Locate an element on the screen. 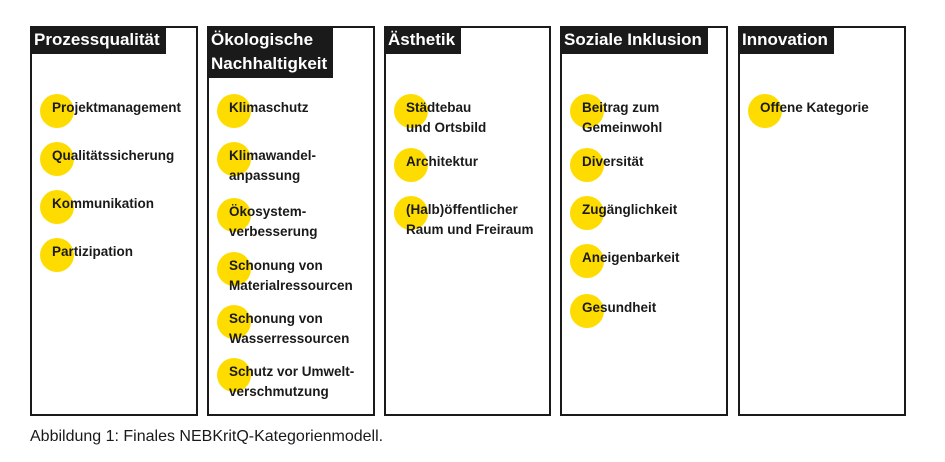 Image resolution: width=945 pixels, height=462 pixels. criterion-item: Beitrag zum Gemeinwohl is located at coordinates (646, 116).